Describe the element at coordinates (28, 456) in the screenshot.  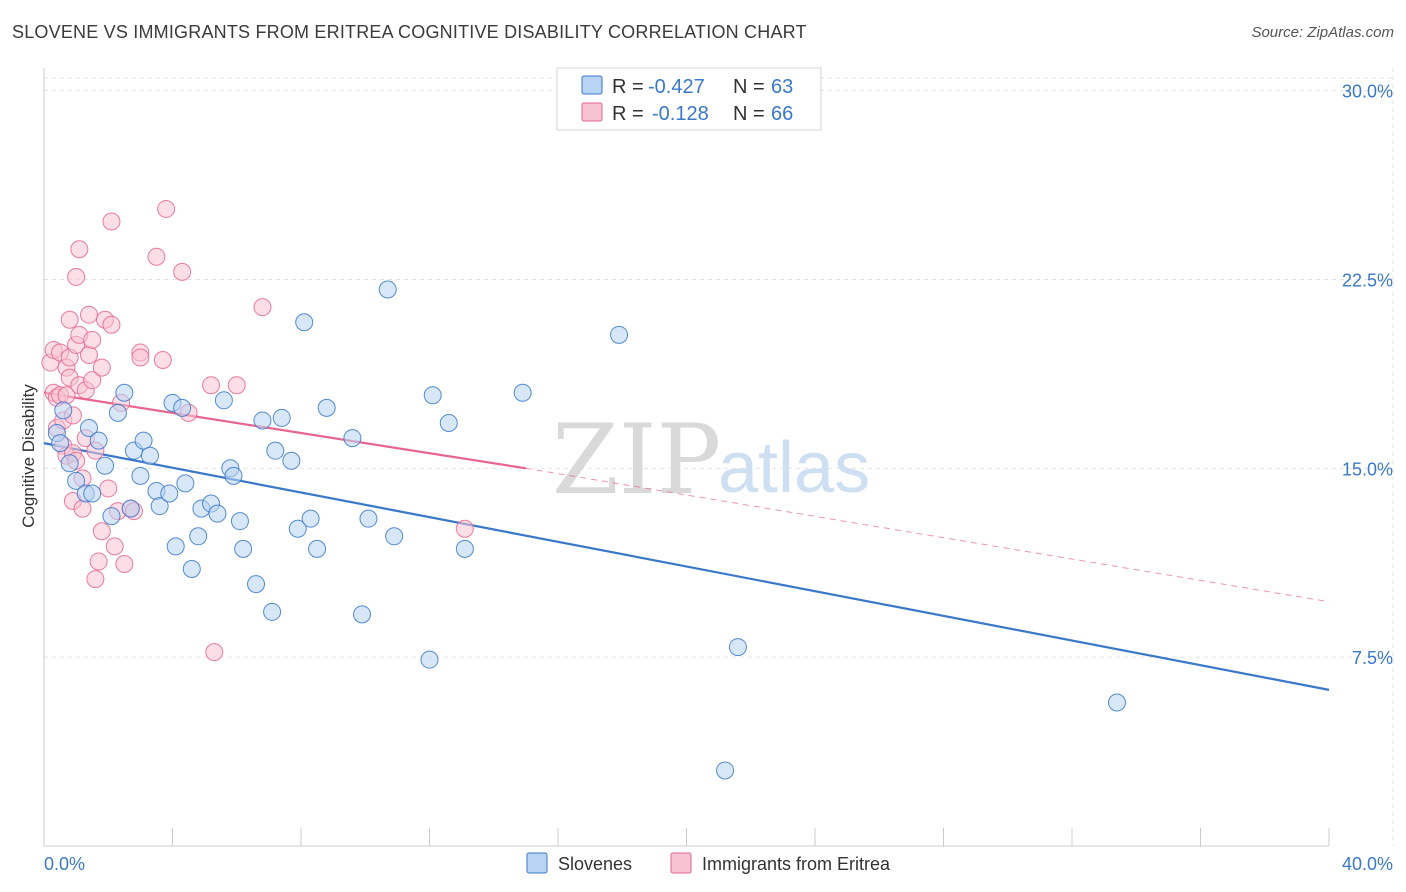
I see `y-axis-label: Cognitive Disability` at that location.